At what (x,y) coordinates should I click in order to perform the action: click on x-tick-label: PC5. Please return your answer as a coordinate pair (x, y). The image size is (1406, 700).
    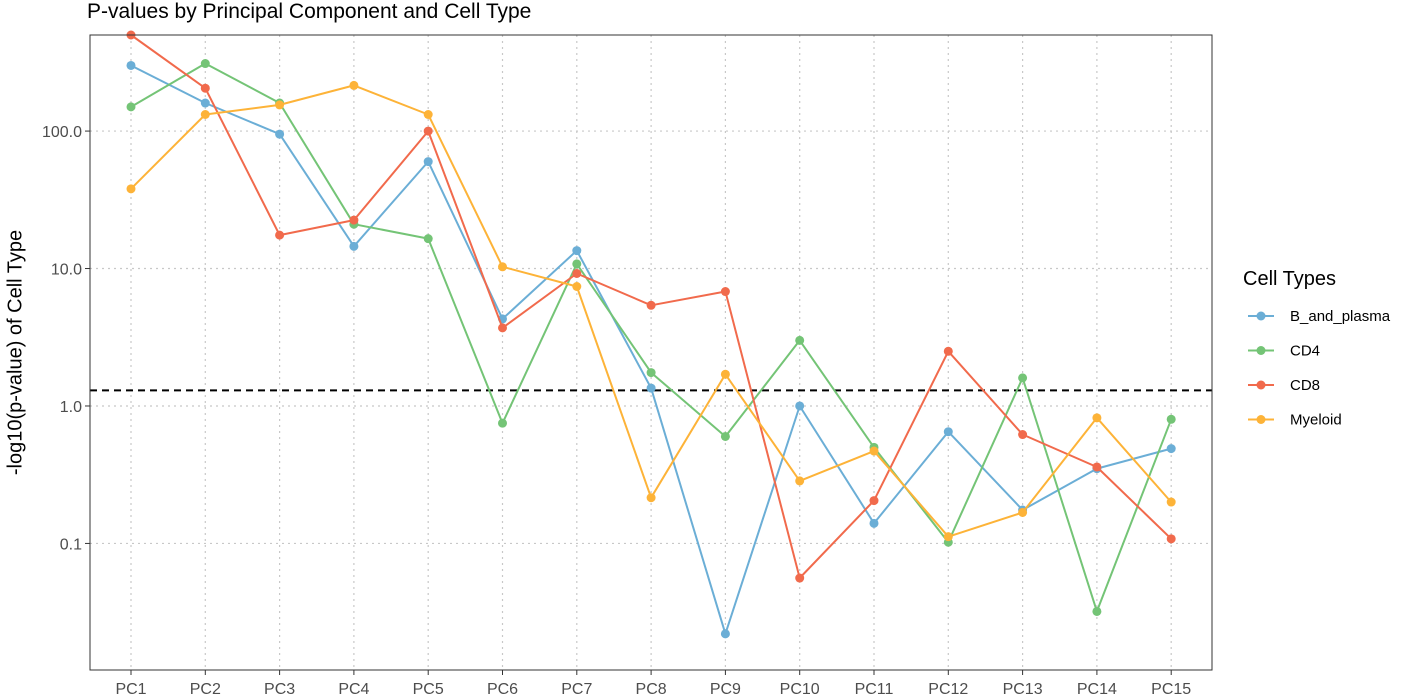
    Looking at the image, I should click on (428, 688).